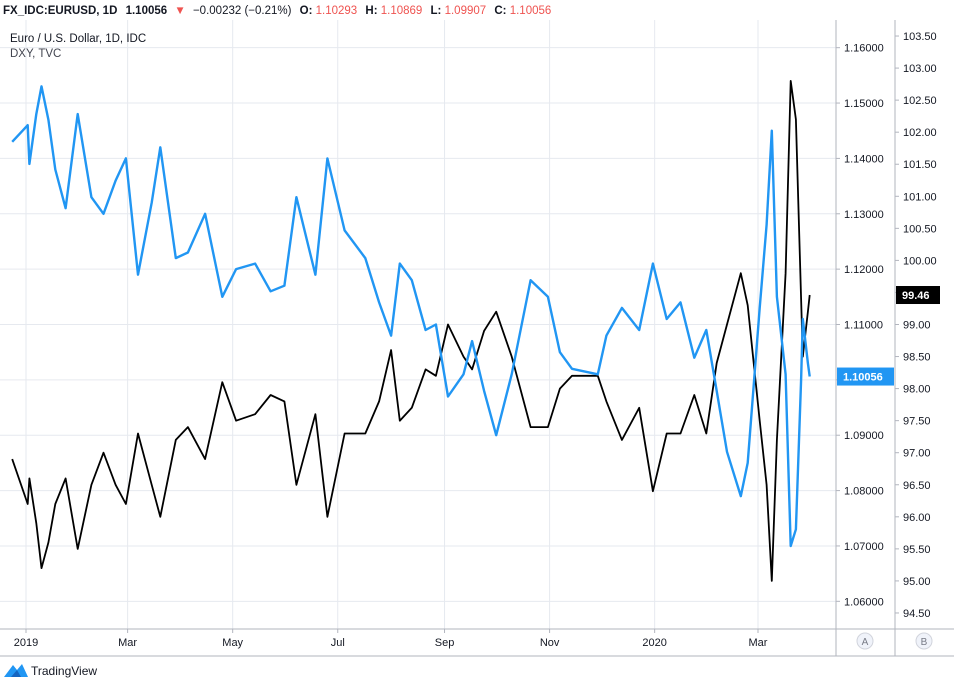 The image size is (954, 683). What do you see at coordinates (64, 671) in the screenshot?
I see `tradingview-brand-name: TradingView` at bounding box center [64, 671].